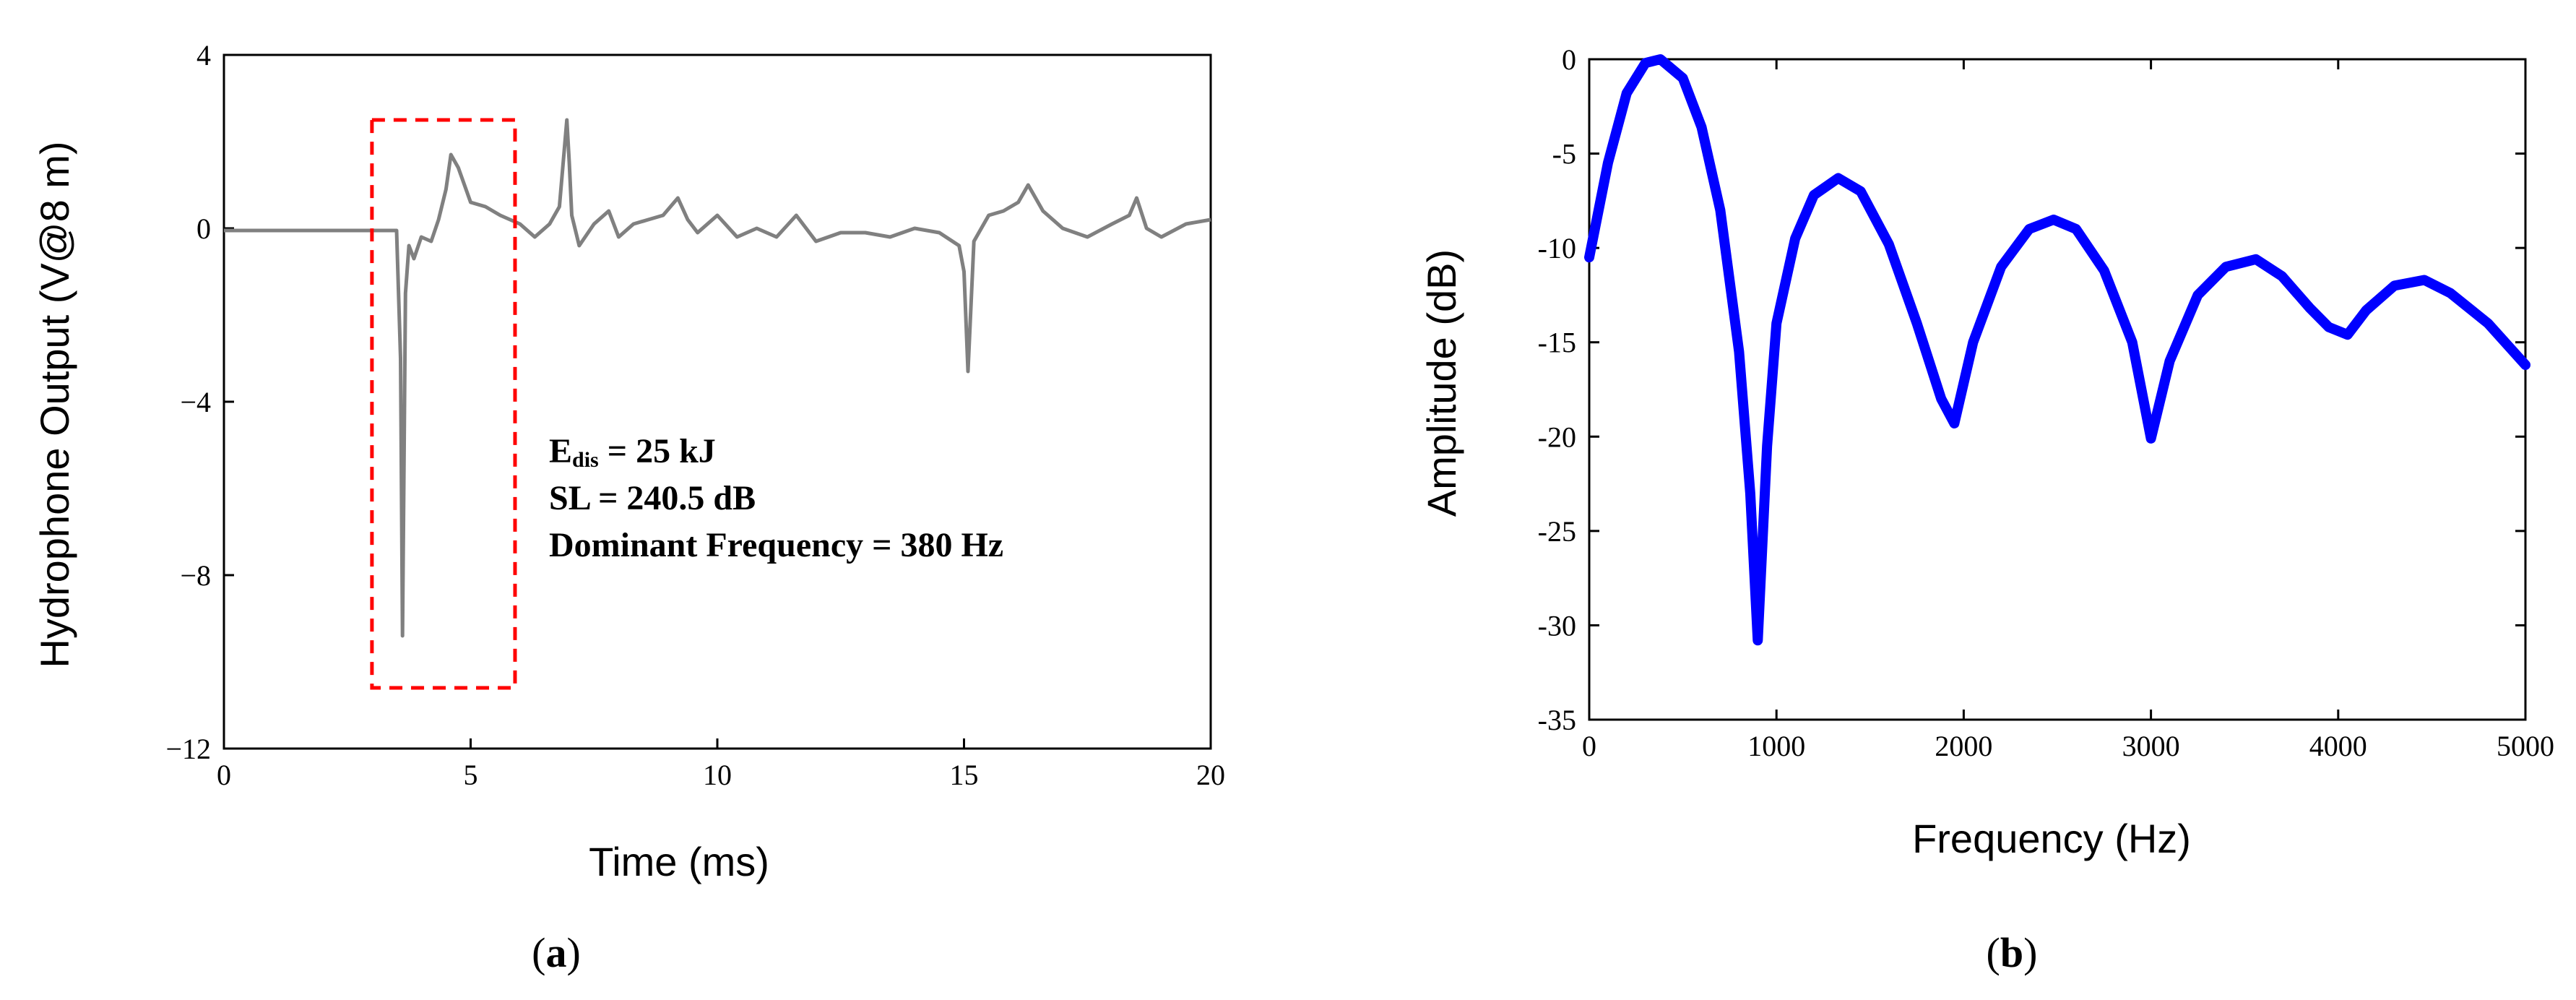 This screenshot has height=1000, width=2576. Describe the element at coordinates (196, 402) in the screenshot. I see `a-y-tick-label: −4` at that location.